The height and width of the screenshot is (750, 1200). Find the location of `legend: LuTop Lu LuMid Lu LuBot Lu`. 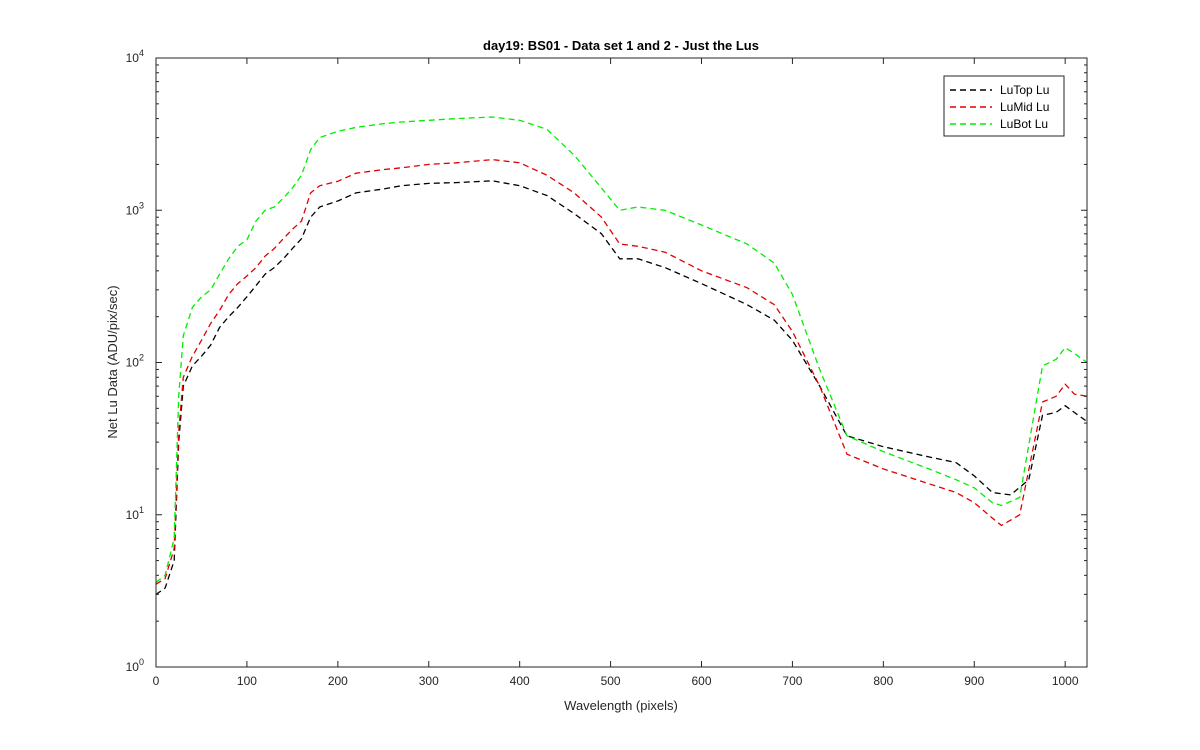

legend: LuTop Lu LuMid Lu LuBot Lu is located at coordinates (1004, 106).